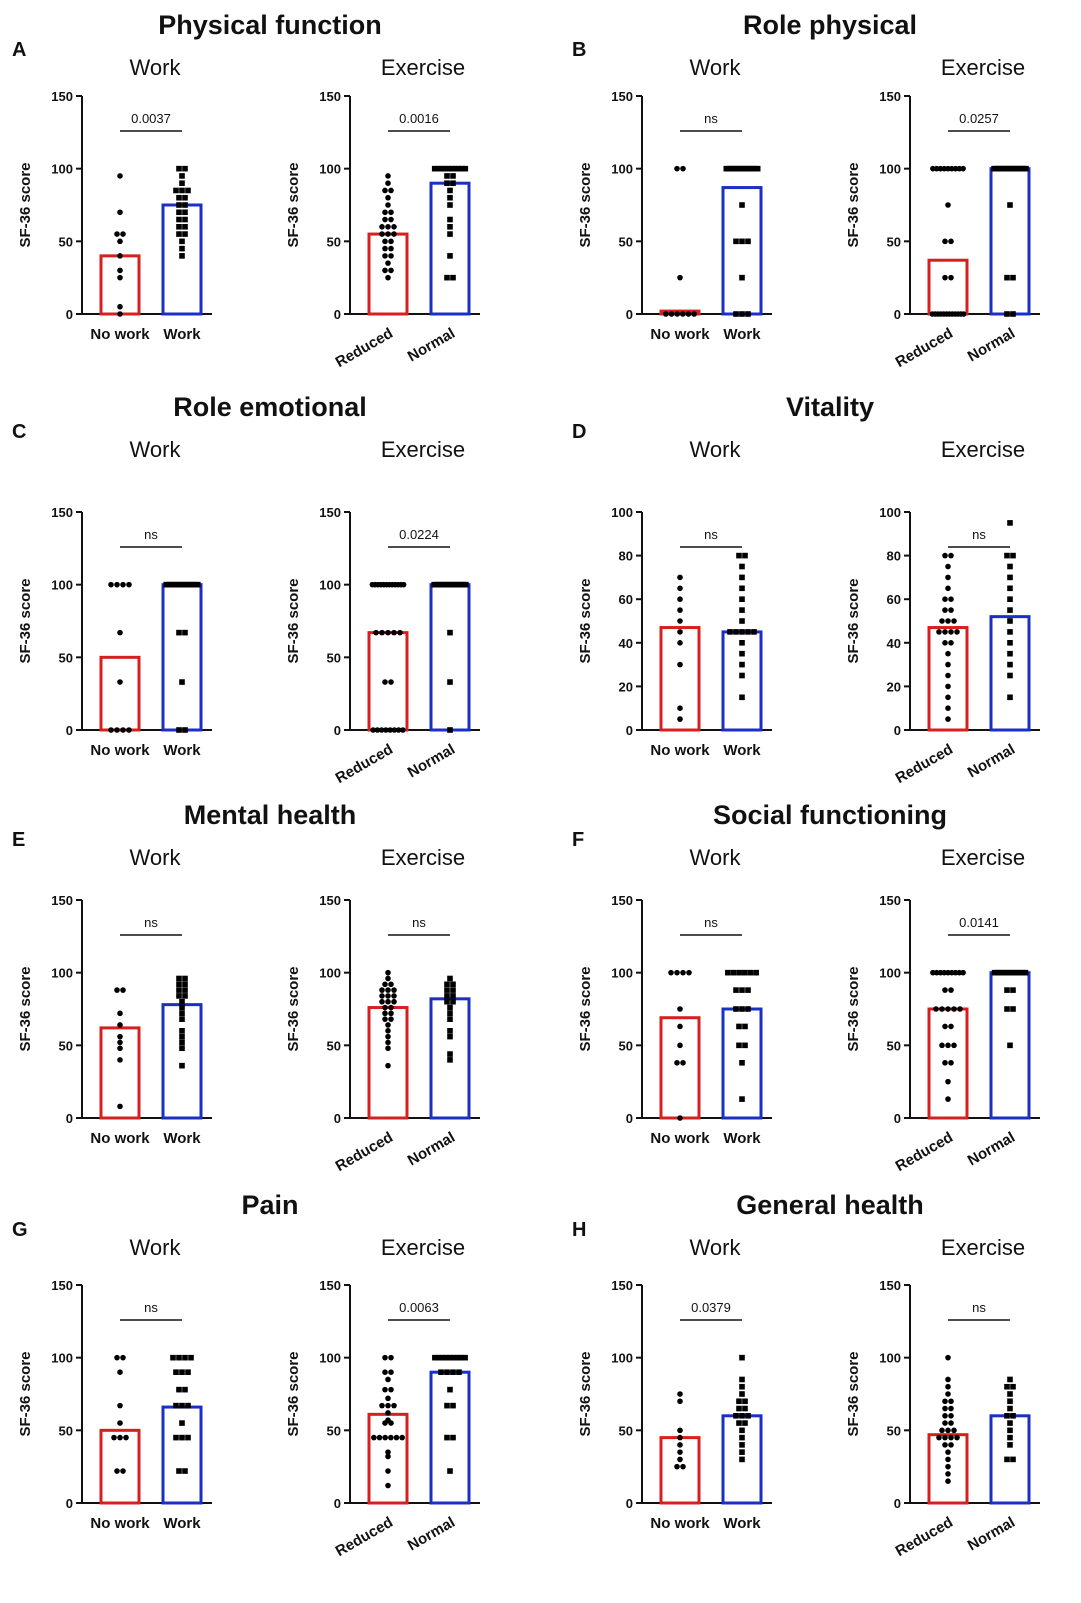  Describe the element at coordinates (293, 620) in the screenshot. I see `y-axis-label: SF-36 score` at that location.